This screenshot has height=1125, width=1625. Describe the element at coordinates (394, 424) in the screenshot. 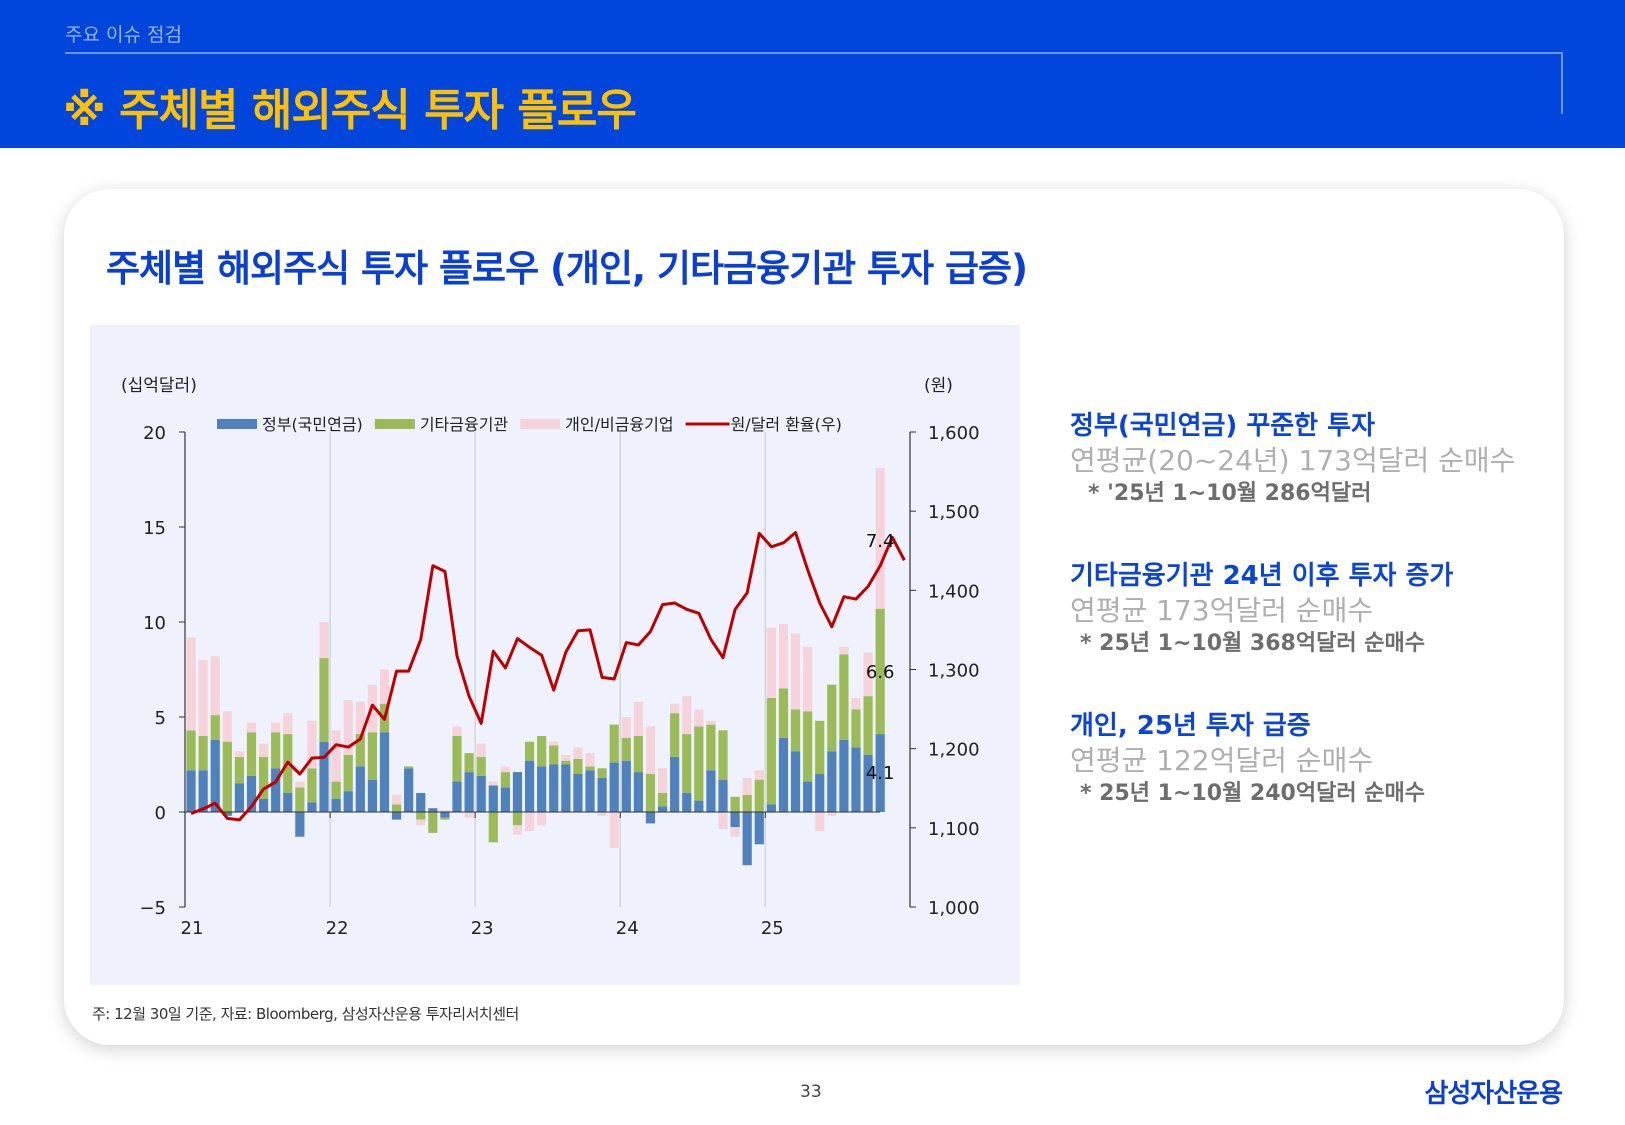

I see `legend-swatch-other-financial` at that location.